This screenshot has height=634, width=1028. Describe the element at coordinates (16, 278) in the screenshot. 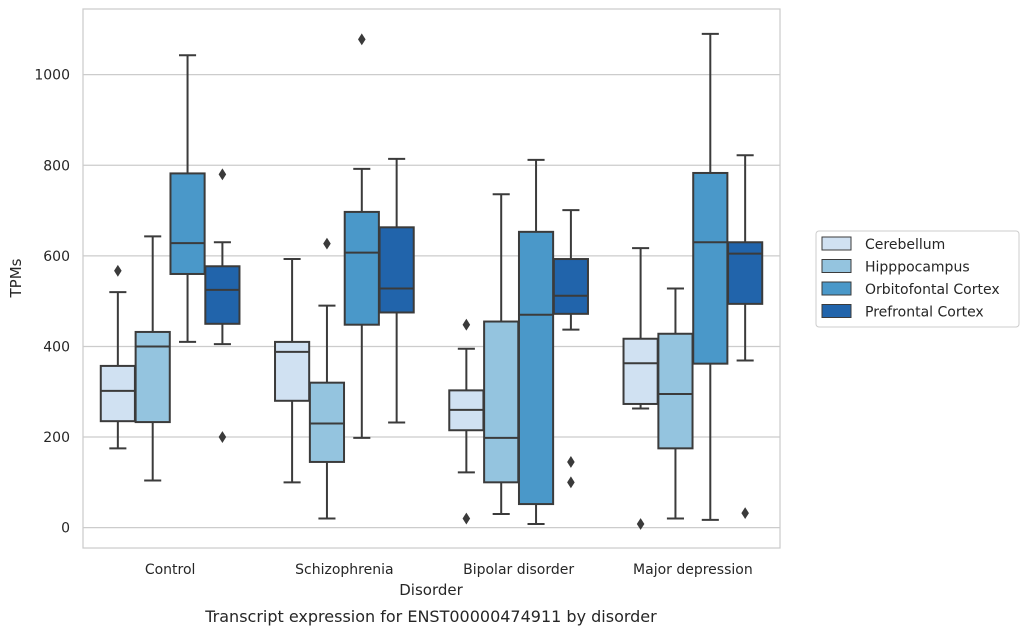

I see `y-axis-title: TPMs` at that location.